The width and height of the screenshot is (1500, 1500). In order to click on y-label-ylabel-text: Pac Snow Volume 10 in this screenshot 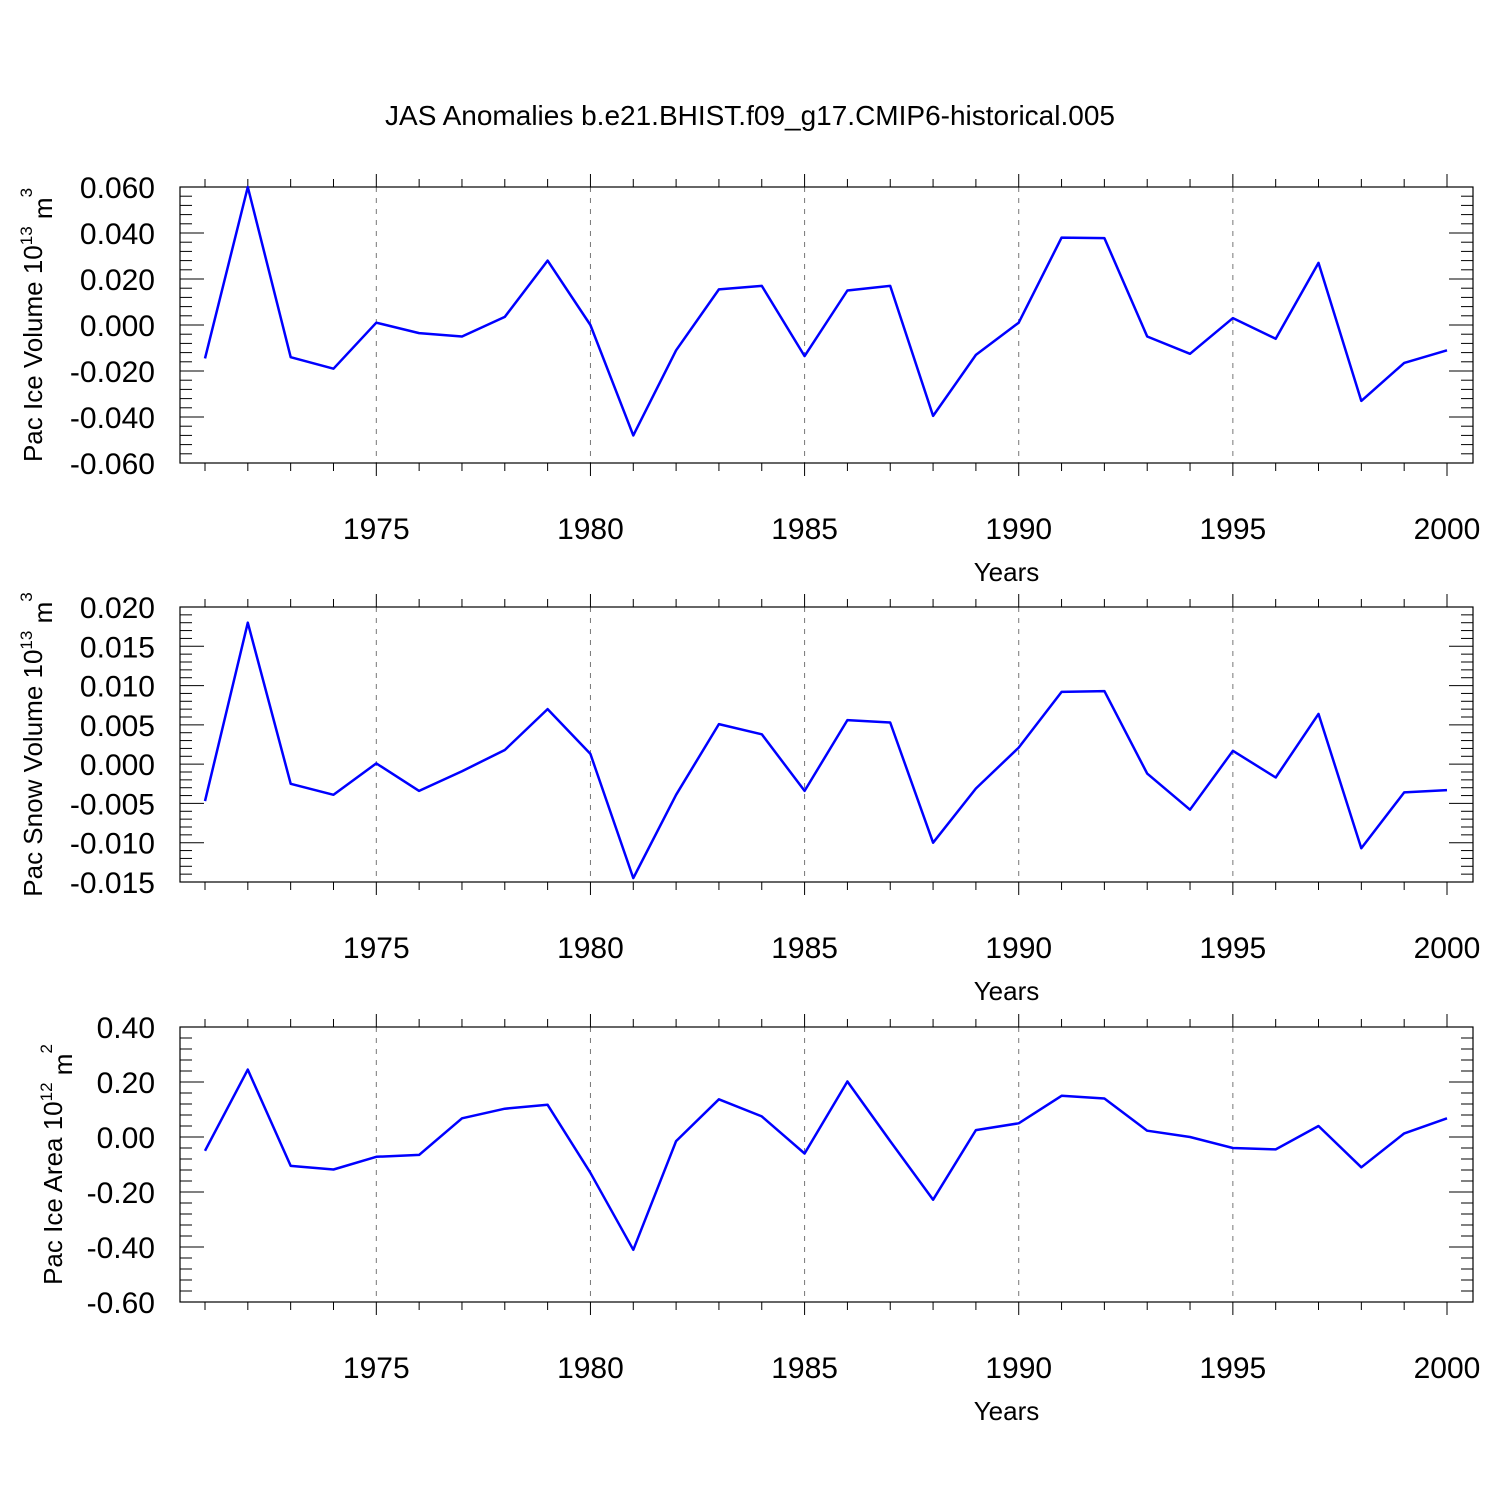, I will do `click(33, 773)`.